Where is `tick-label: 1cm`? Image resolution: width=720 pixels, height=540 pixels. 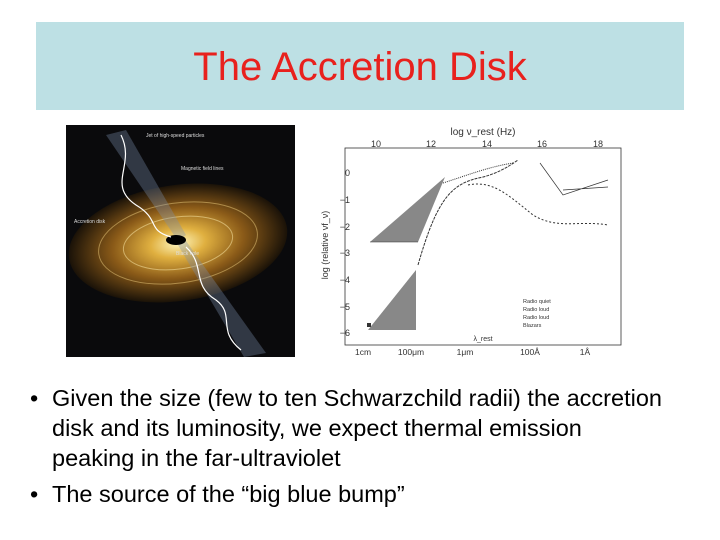
tick-label: 1cm is located at coordinates (363, 352).